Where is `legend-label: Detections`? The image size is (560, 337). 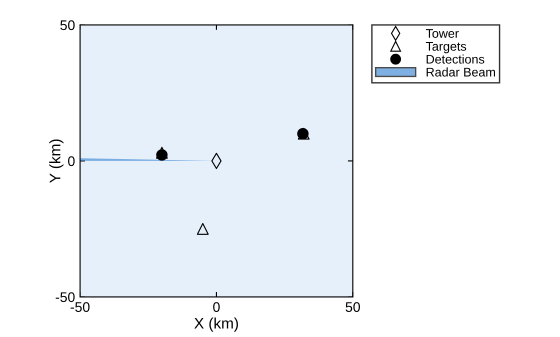 legend-label: Detections is located at coordinates (455, 59).